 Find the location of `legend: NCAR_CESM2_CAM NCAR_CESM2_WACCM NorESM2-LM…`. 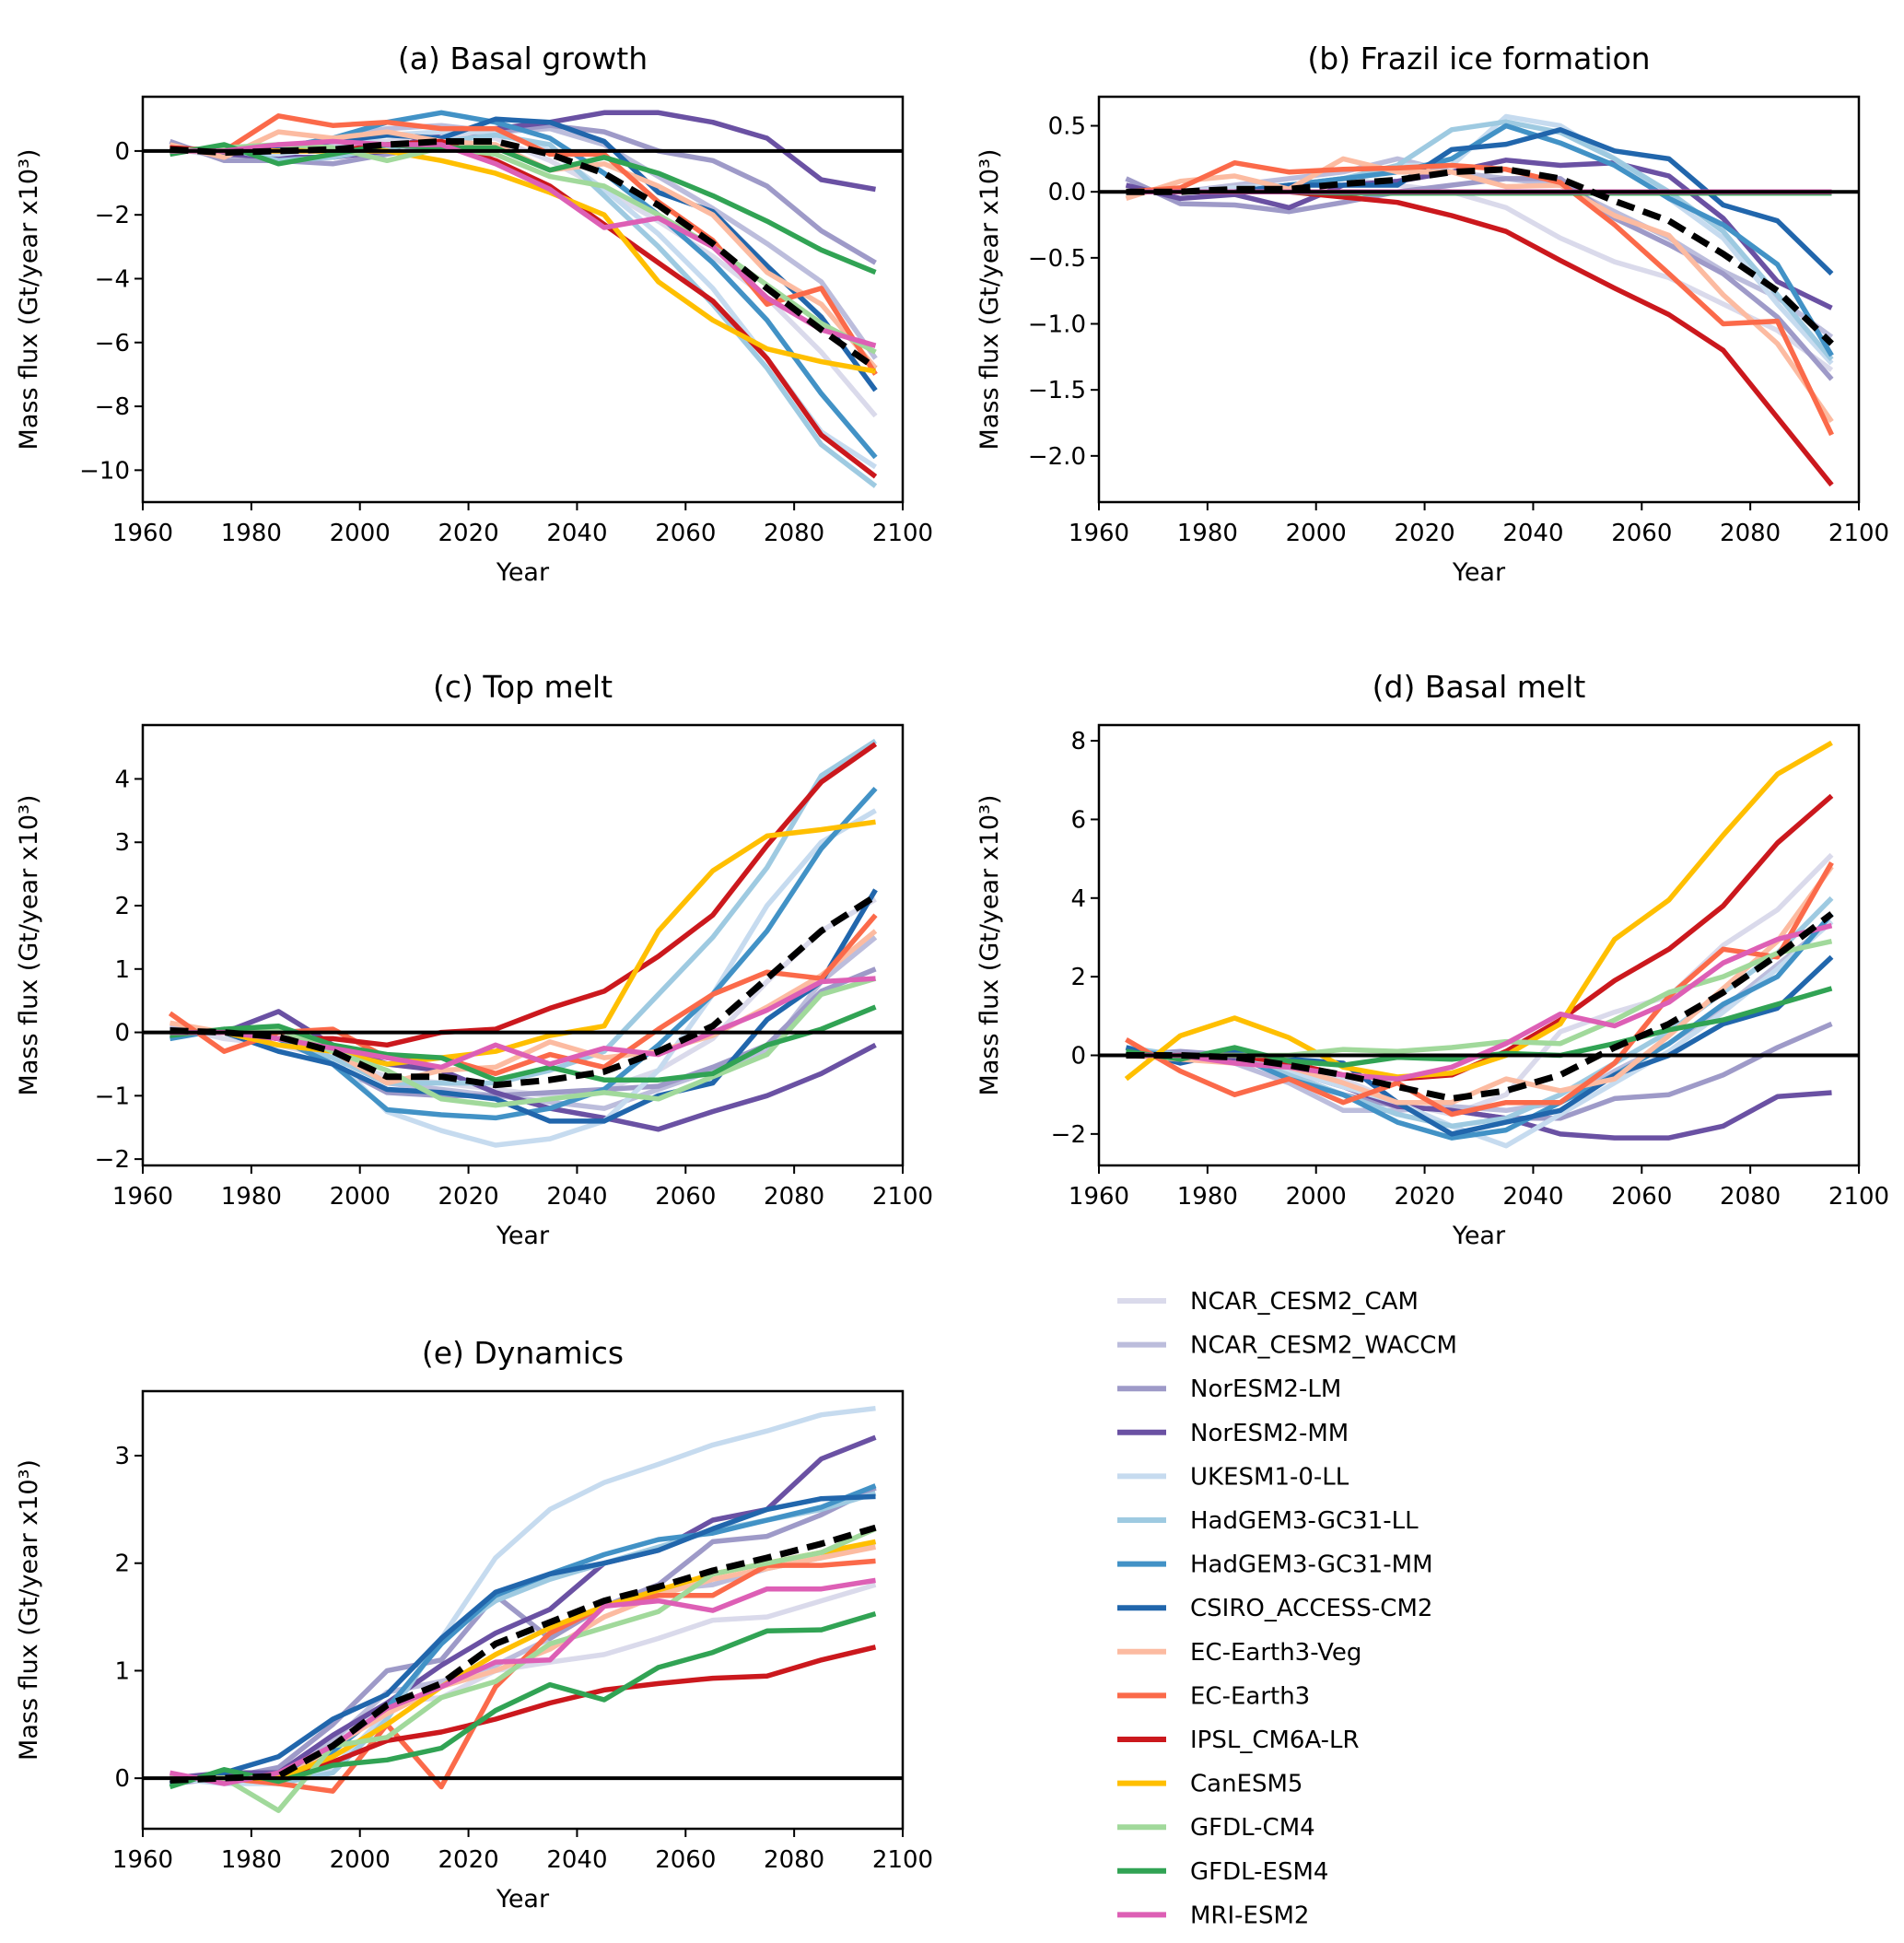

legend: NCAR_CESM2_CAM NCAR_CESM2_WACCM NorESM2-LM… is located at coordinates (1287, 1608).